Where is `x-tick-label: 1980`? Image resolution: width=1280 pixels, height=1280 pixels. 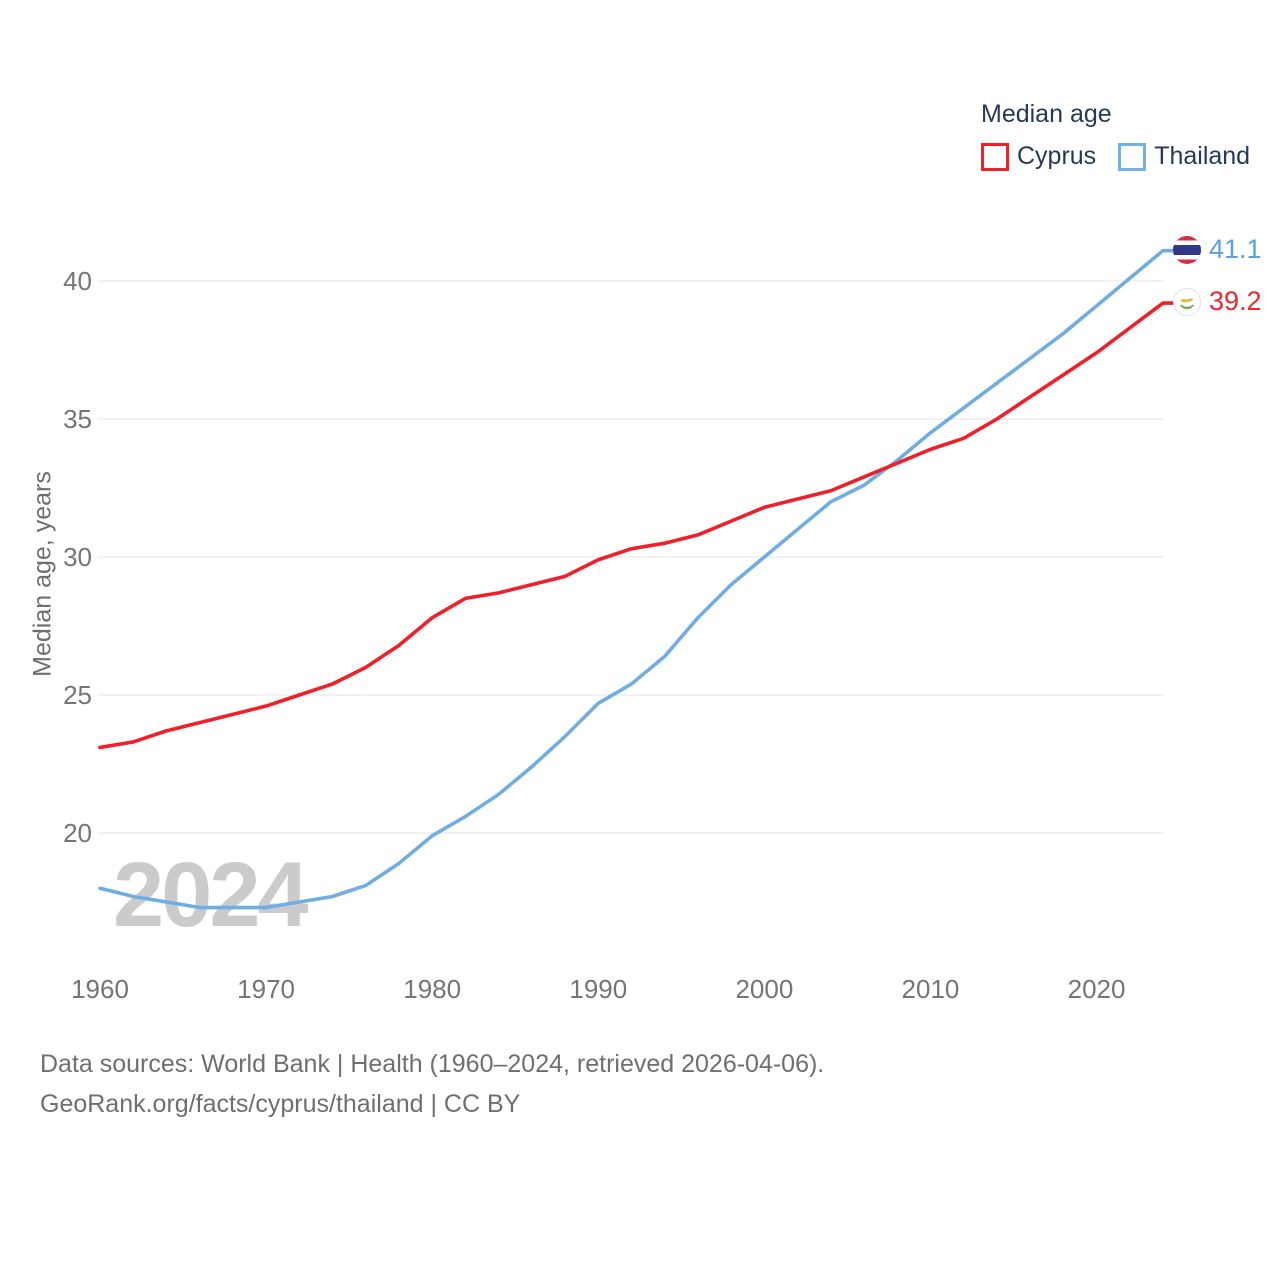 x-tick-label: 1980 is located at coordinates (432, 989).